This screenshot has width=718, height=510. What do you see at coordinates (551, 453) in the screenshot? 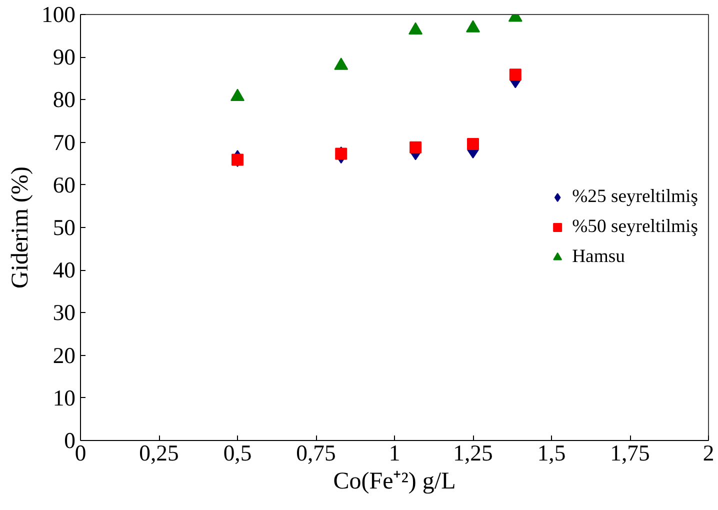
I see `x-tick-label: 1,5` at bounding box center [551, 453].